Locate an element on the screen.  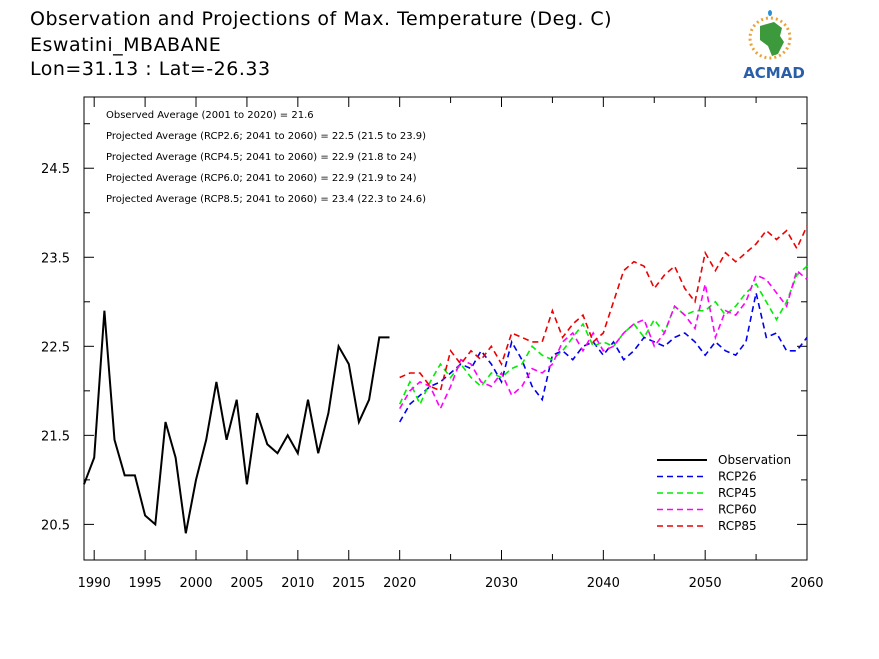
x-tick-label: 1990 is located at coordinates (94, 583).